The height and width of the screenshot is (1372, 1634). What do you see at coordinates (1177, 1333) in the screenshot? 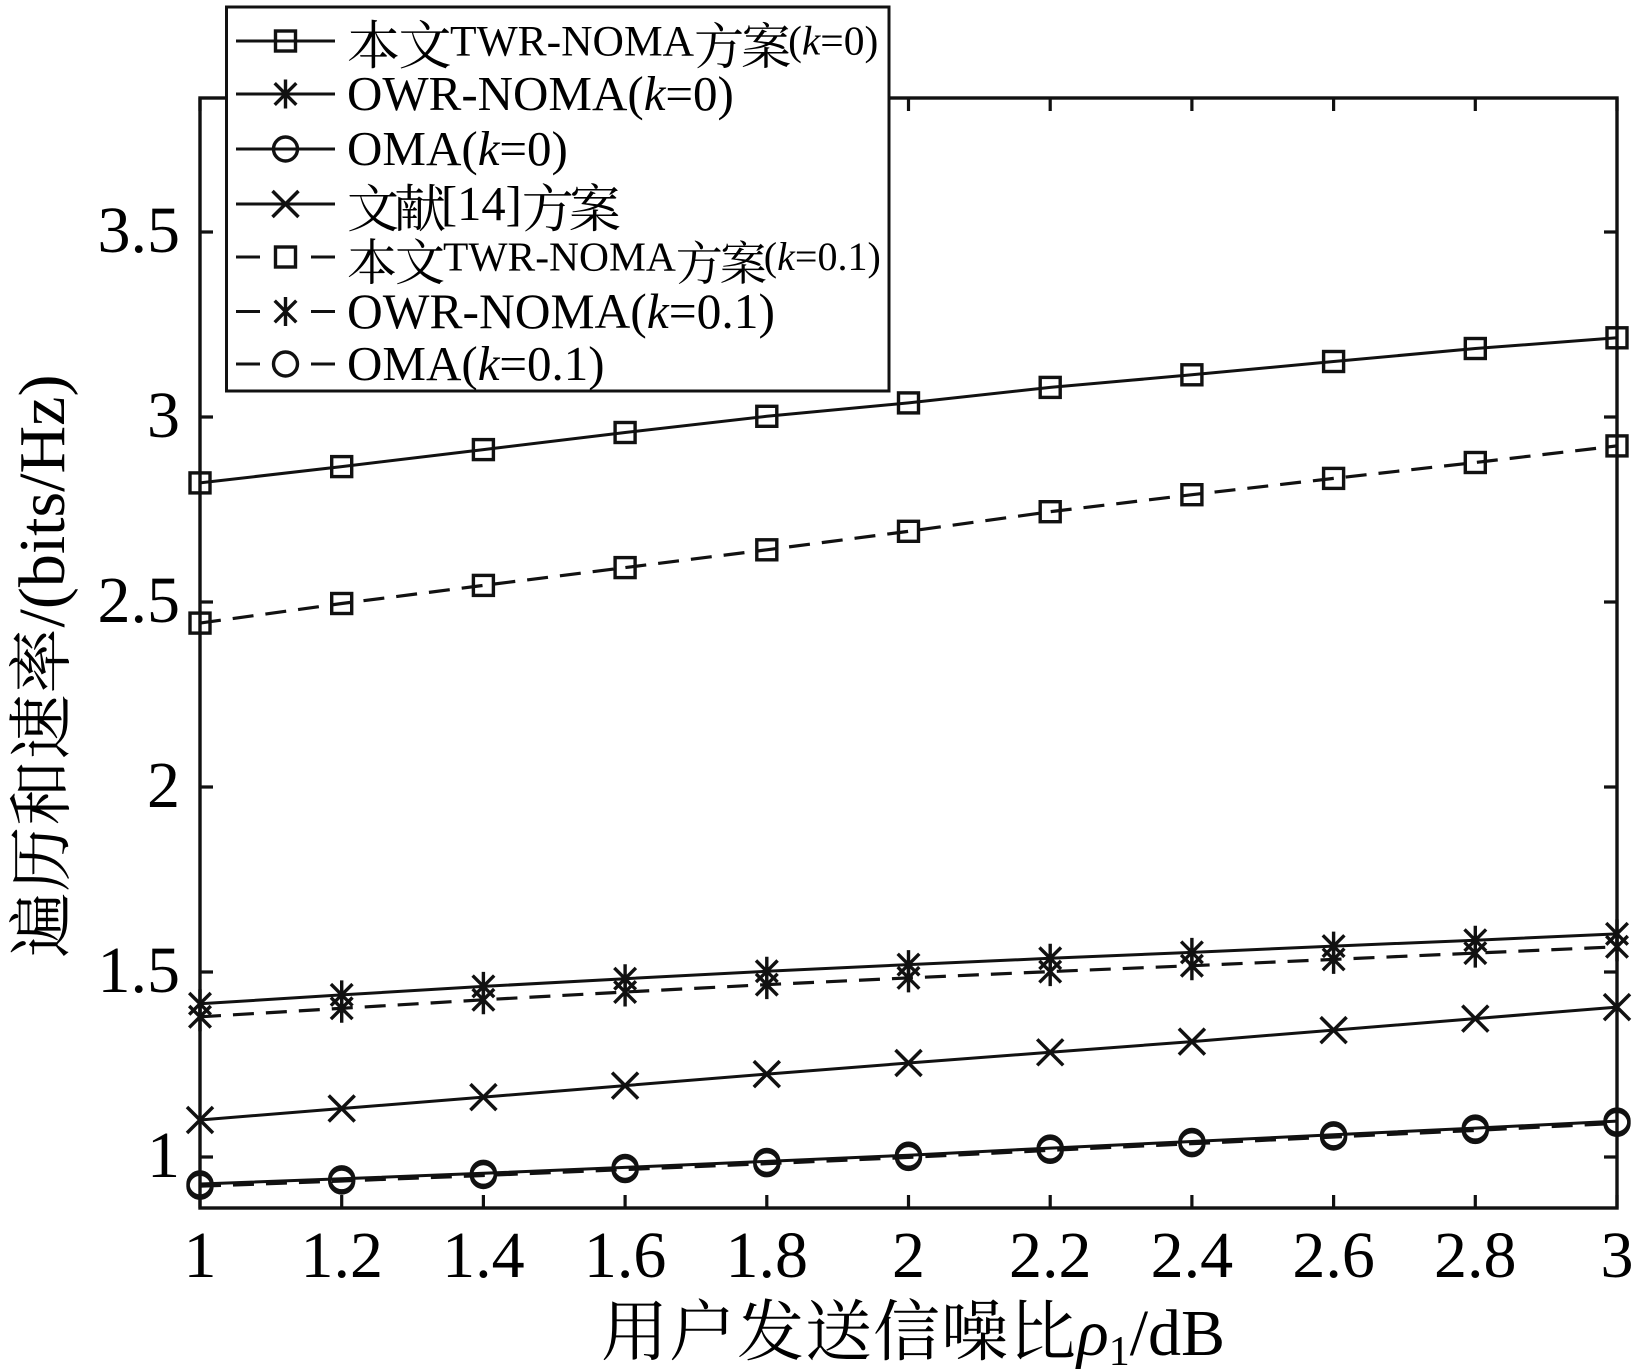
I see `svg-text: /dB` at bounding box center [1177, 1333].